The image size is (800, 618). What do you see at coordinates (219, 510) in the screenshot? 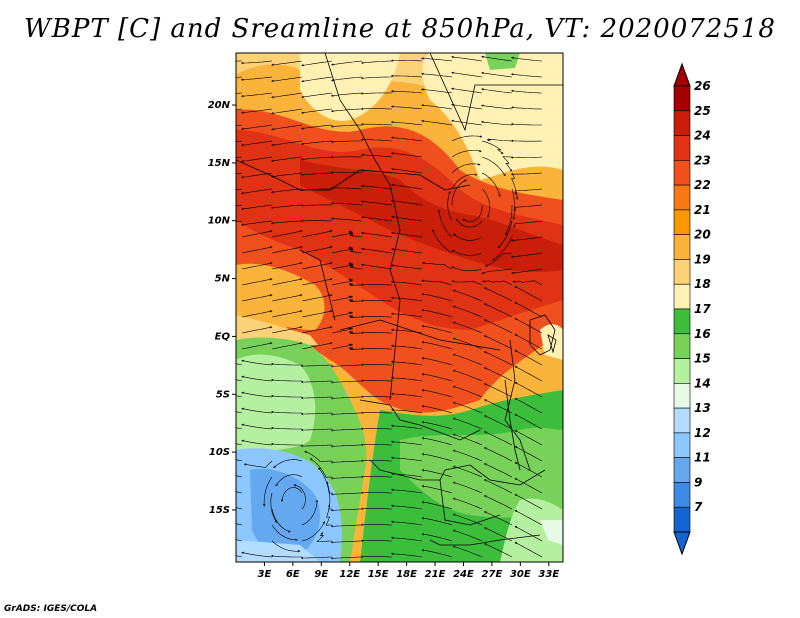
I see `lat-tick-label: 15S` at bounding box center [219, 510].